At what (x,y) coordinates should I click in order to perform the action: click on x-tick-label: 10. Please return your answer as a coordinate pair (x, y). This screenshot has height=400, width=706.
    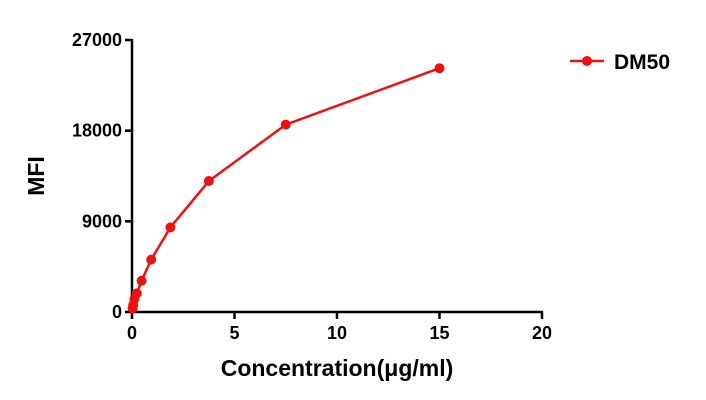
    Looking at the image, I should click on (337, 333).